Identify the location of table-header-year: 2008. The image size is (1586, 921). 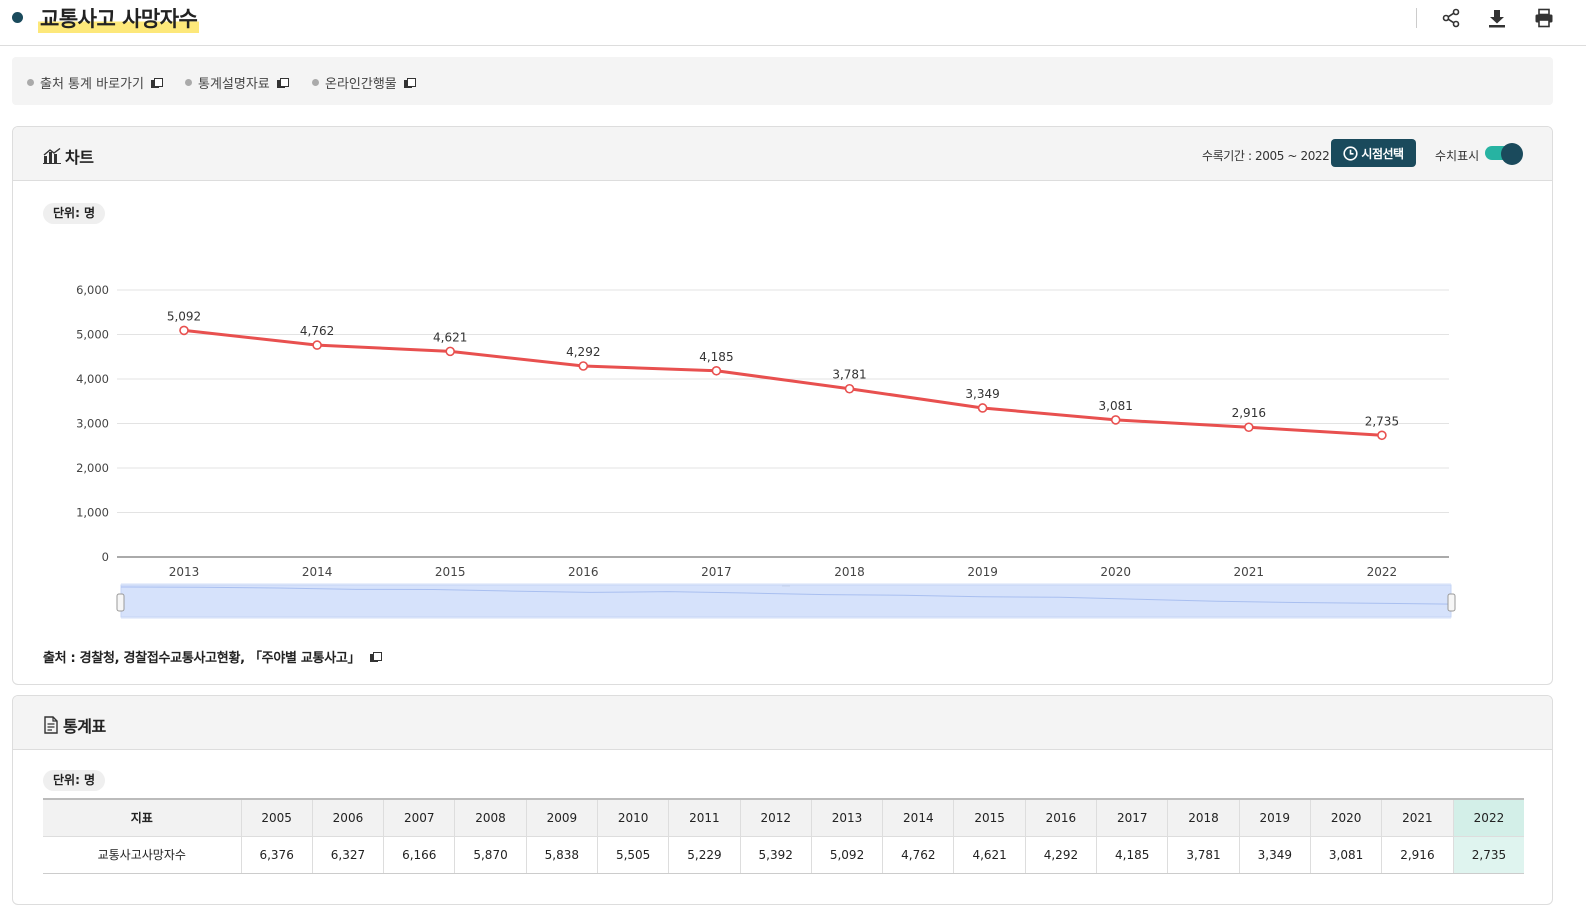
(490, 817).